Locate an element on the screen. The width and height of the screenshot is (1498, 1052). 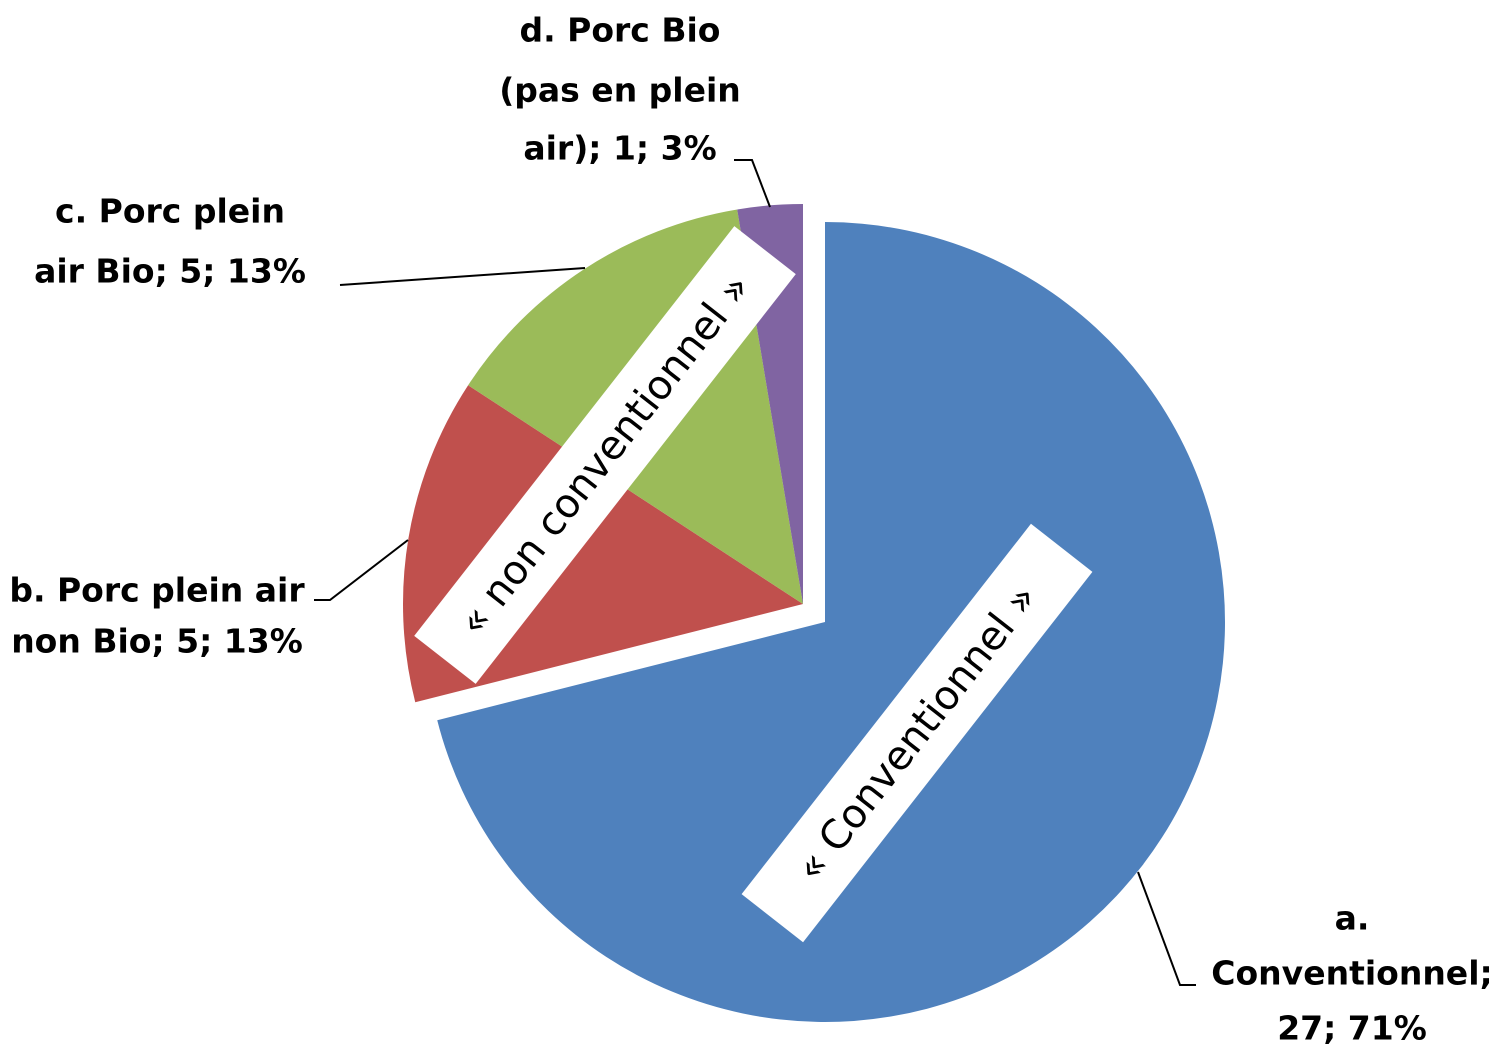
data-label: air); 1; 3% is located at coordinates (619, 148).